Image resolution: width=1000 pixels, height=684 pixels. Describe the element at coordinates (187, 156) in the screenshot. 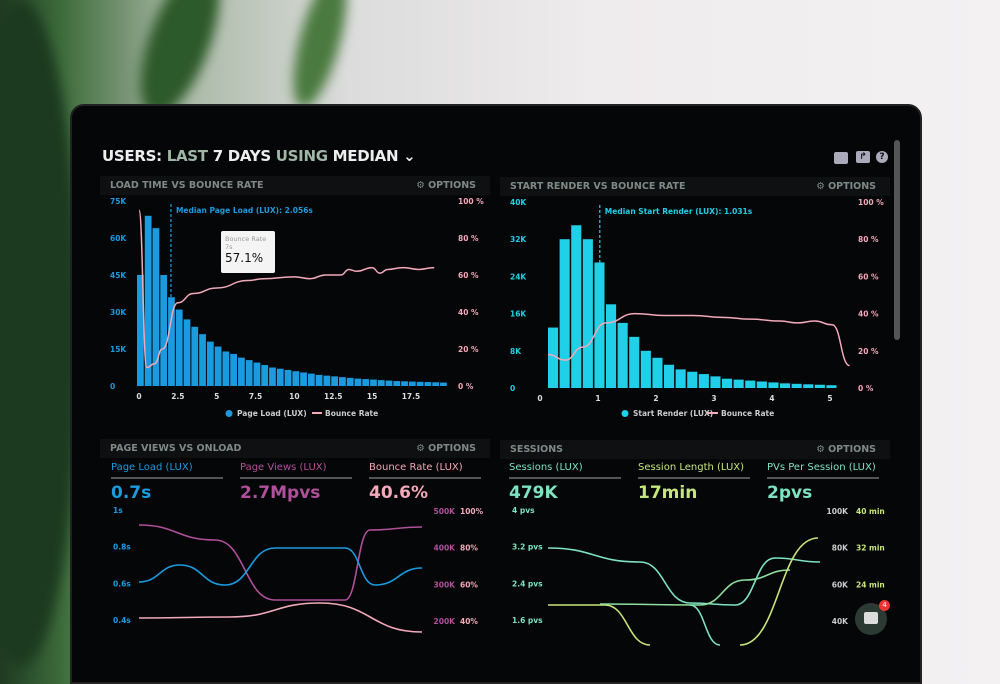

I see `title-text: LAST` at that location.